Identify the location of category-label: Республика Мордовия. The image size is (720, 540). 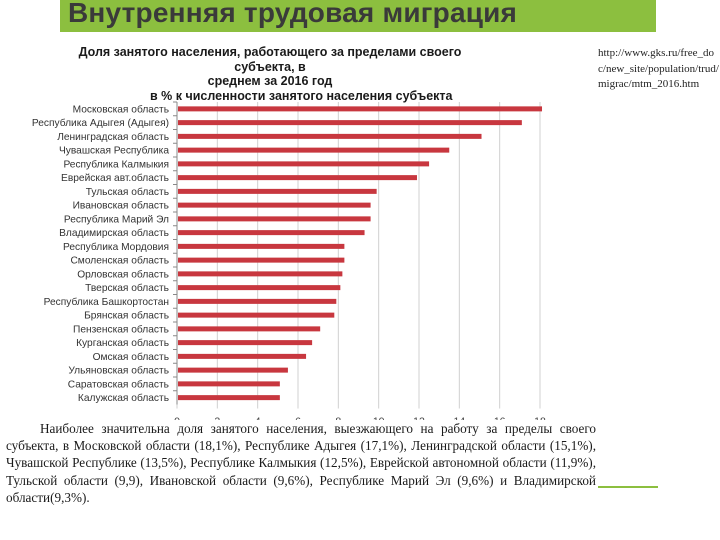
(116, 247).